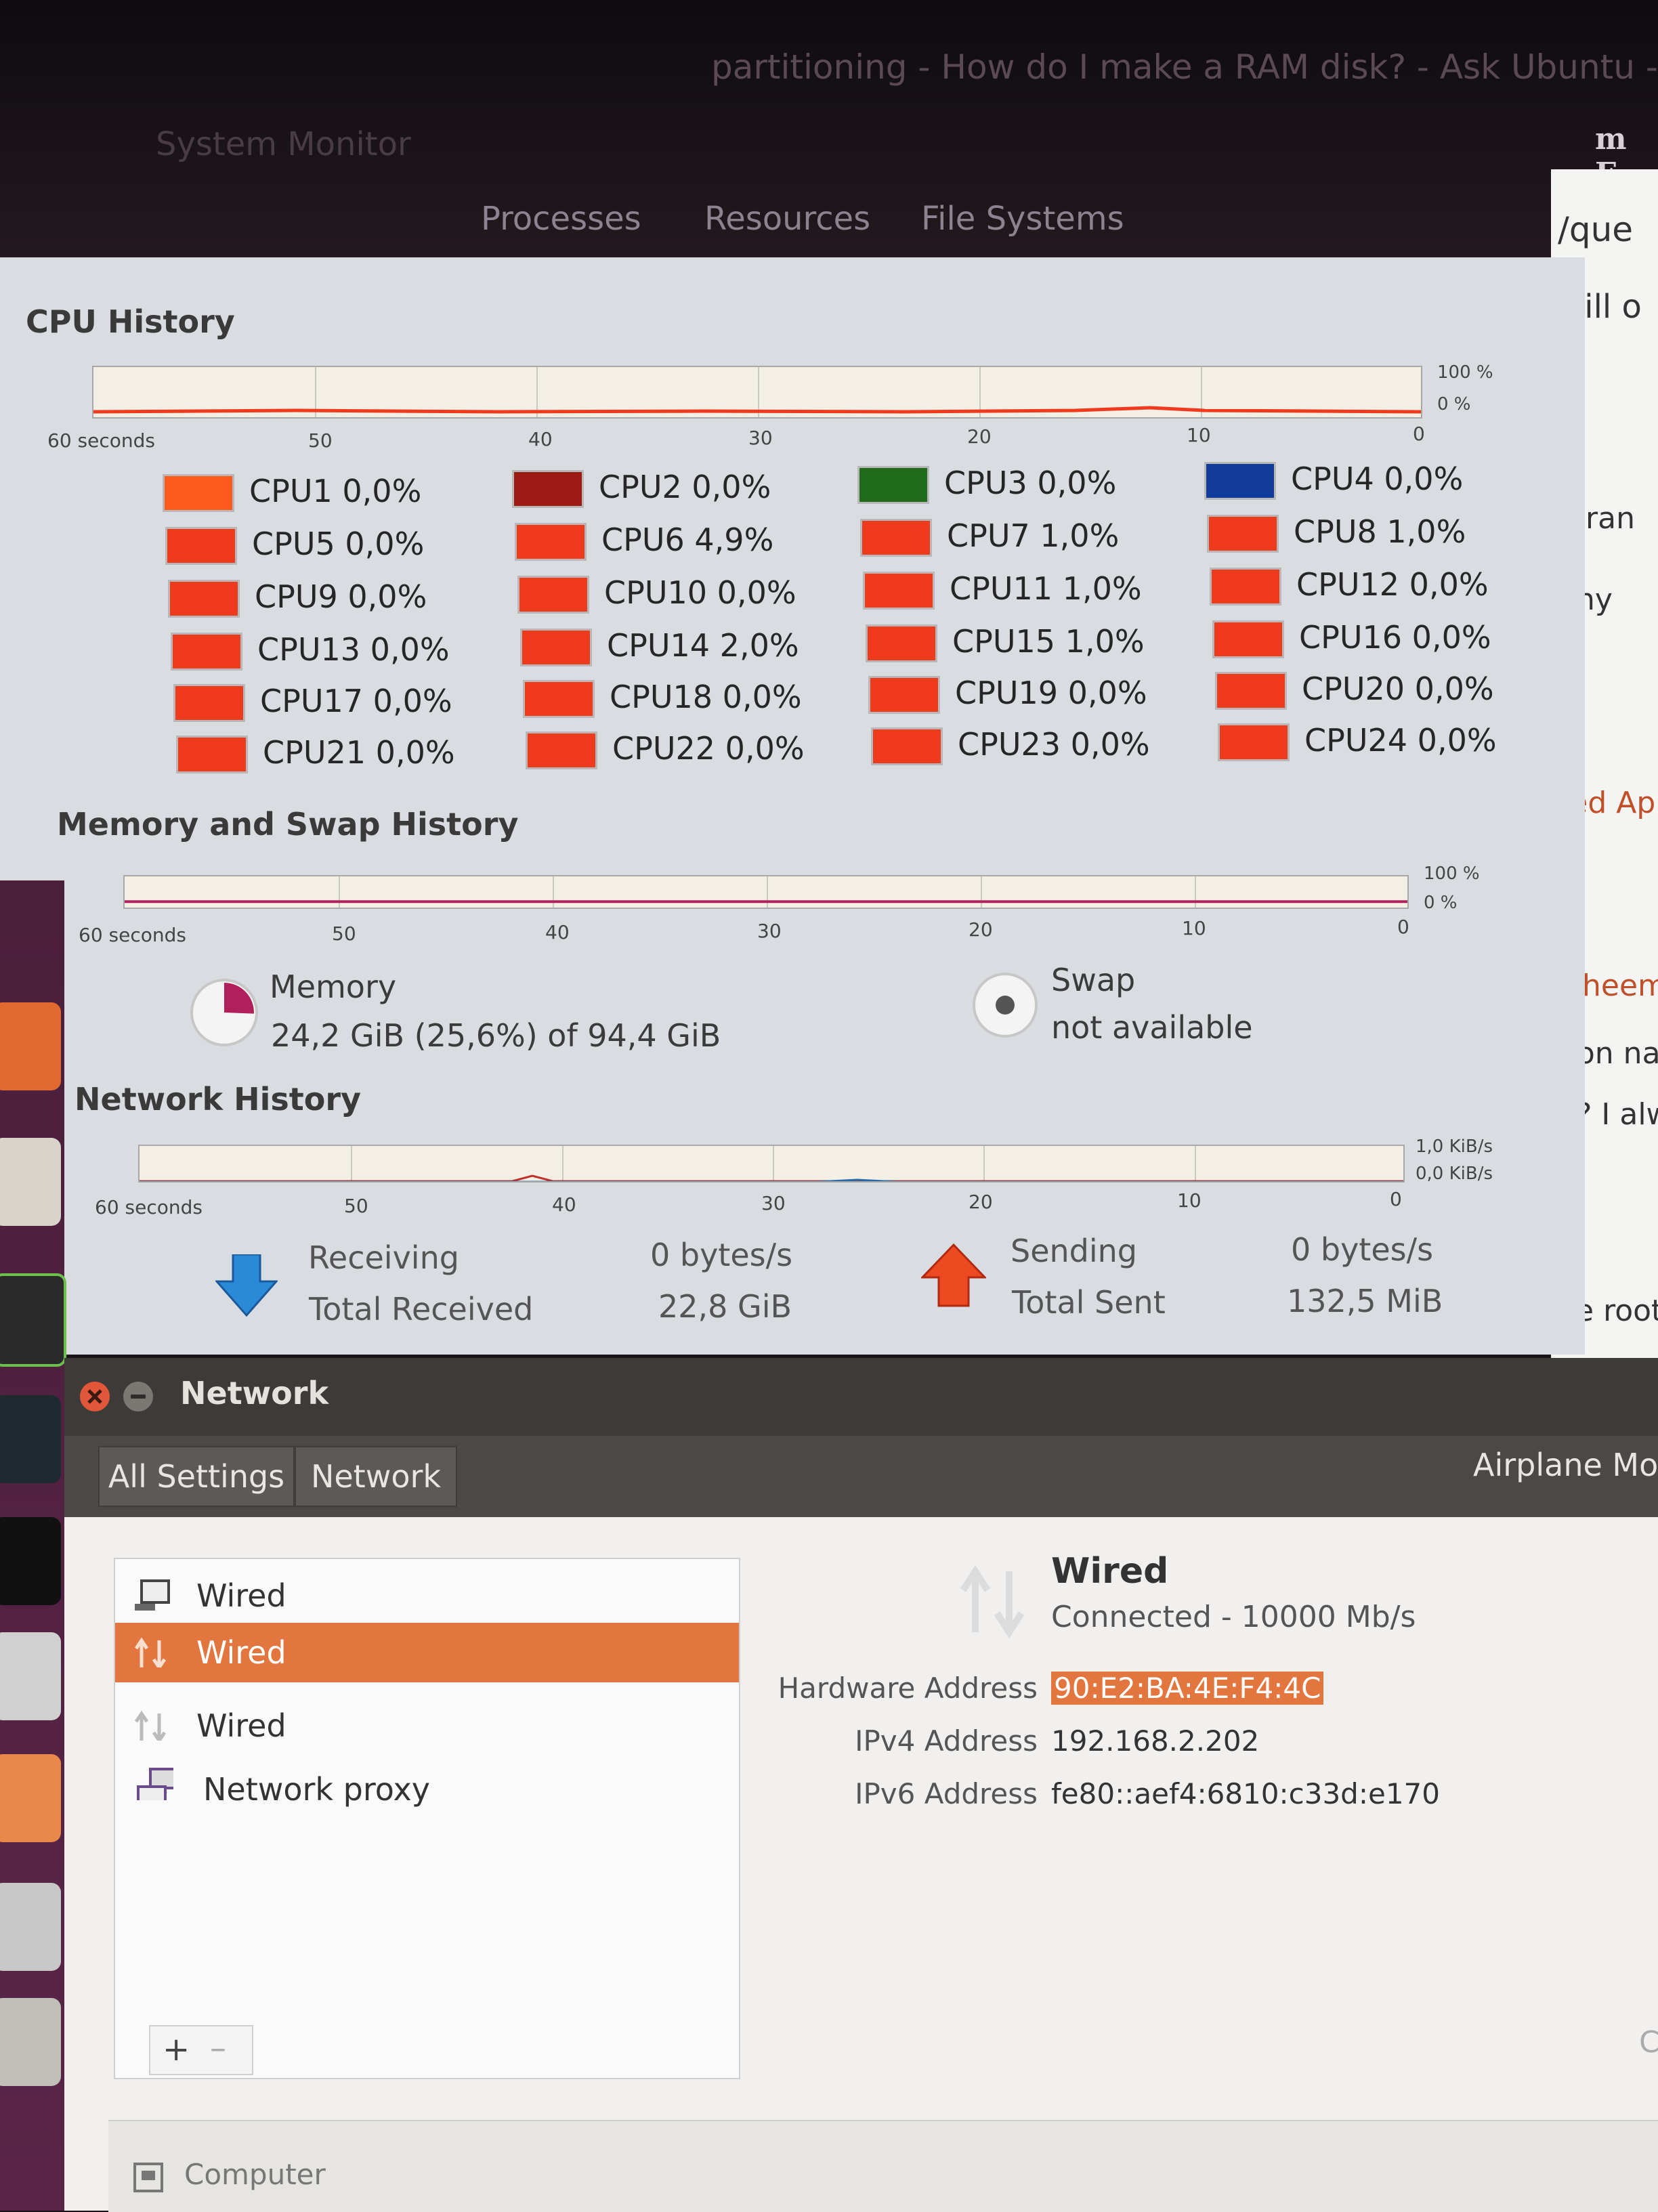  Describe the element at coordinates (421, 1309) in the screenshot. I see `total-received-label: Total Received` at that location.